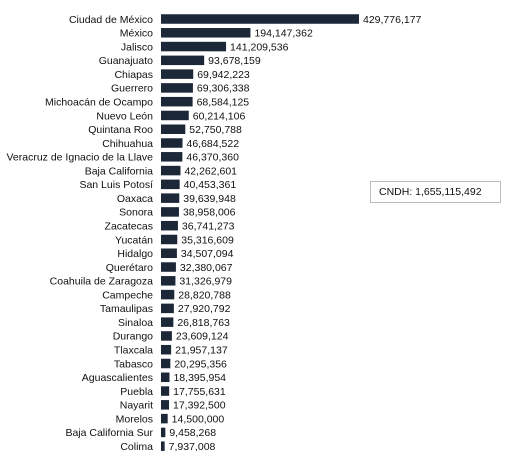 Image resolution: width=512 pixels, height=465 pixels. Describe the element at coordinates (136, 213) in the screenshot. I see `category-label: Sonora` at that location.